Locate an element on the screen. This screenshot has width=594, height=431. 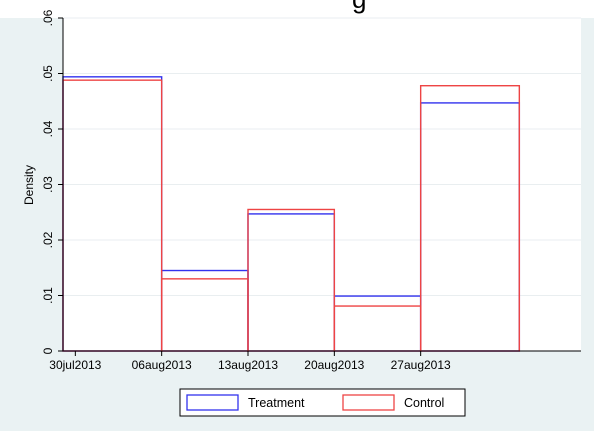
x-tick-label: 20aug2013 is located at coordinates (334, 365).